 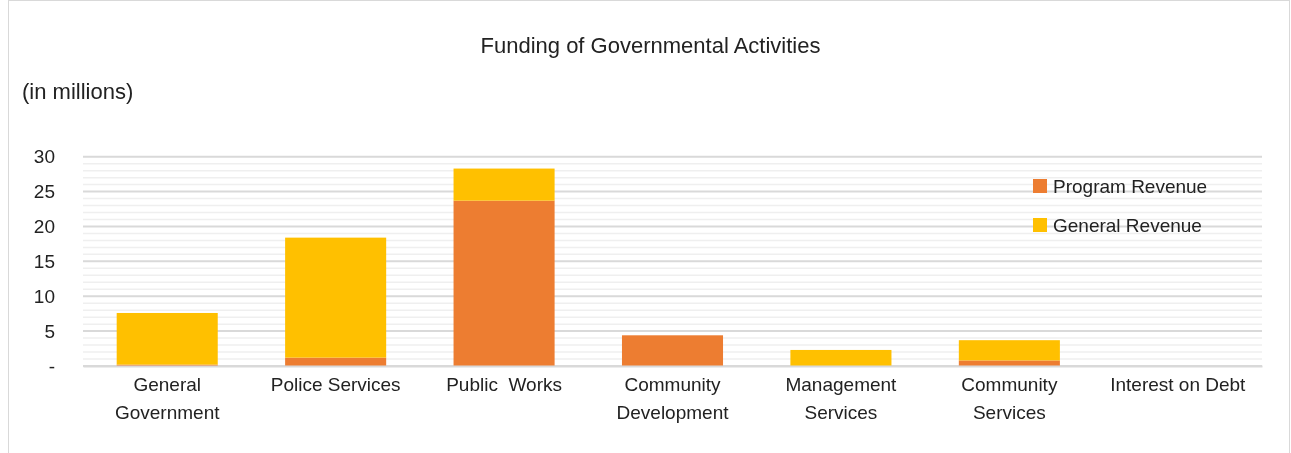 What do you see at coordinates (1009, 399) in the screenshot?
I see `x-tick-label: Community Services` at bounding box center [1009, 399].